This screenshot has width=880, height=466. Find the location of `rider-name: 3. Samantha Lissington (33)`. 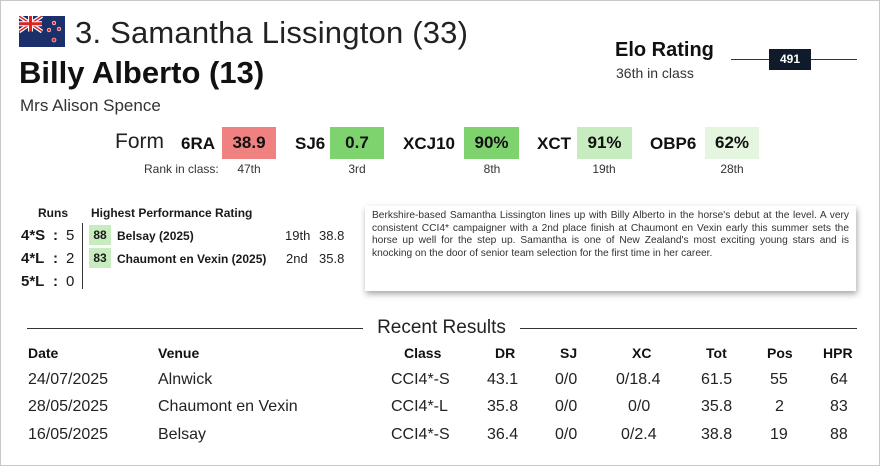

rider-name: 3. Samantha Lissington (33) is located at coordinates (272, 32).